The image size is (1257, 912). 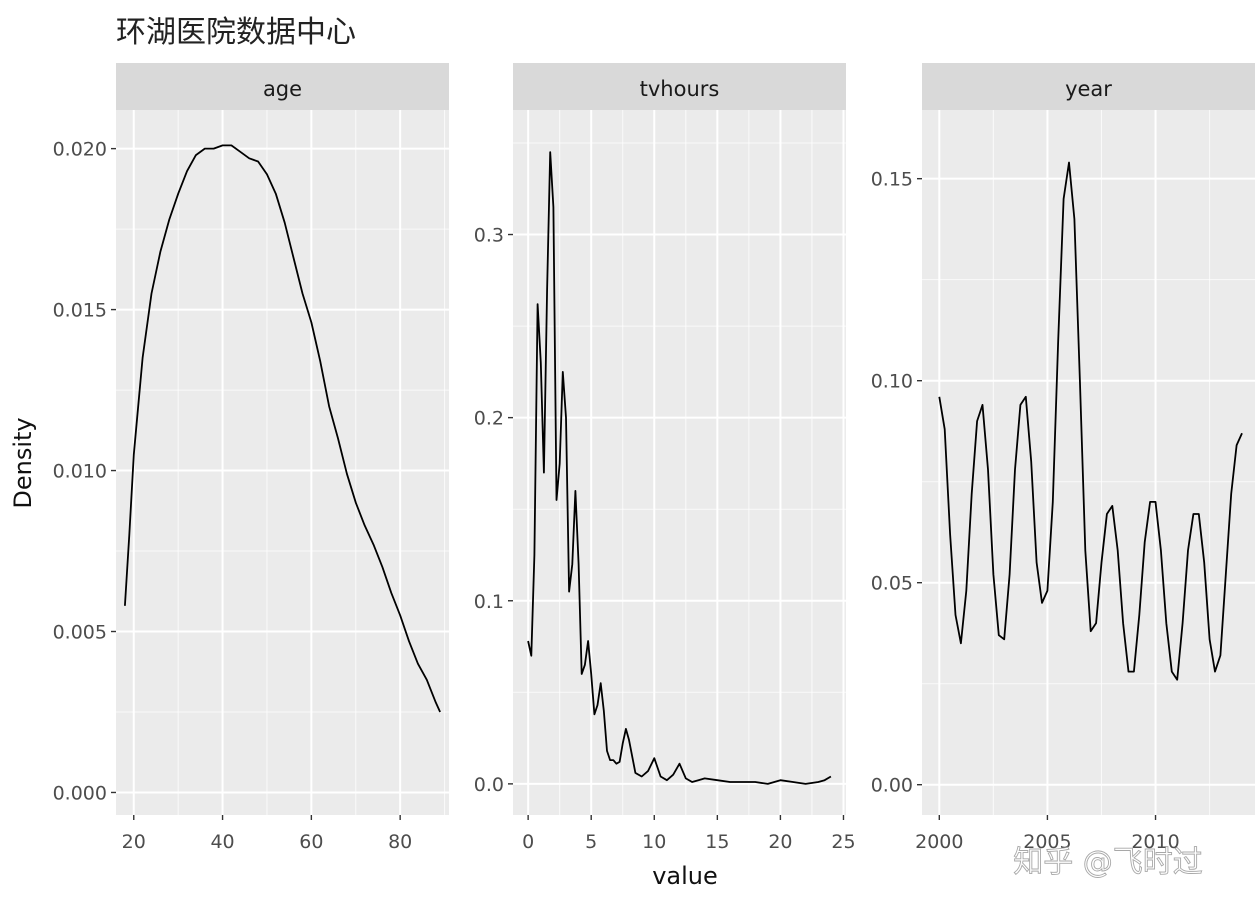 What do you see at coordinates (843, 842) in the screenshot?
I see `x-tick-label: 25` at bounding box center [843, 842].